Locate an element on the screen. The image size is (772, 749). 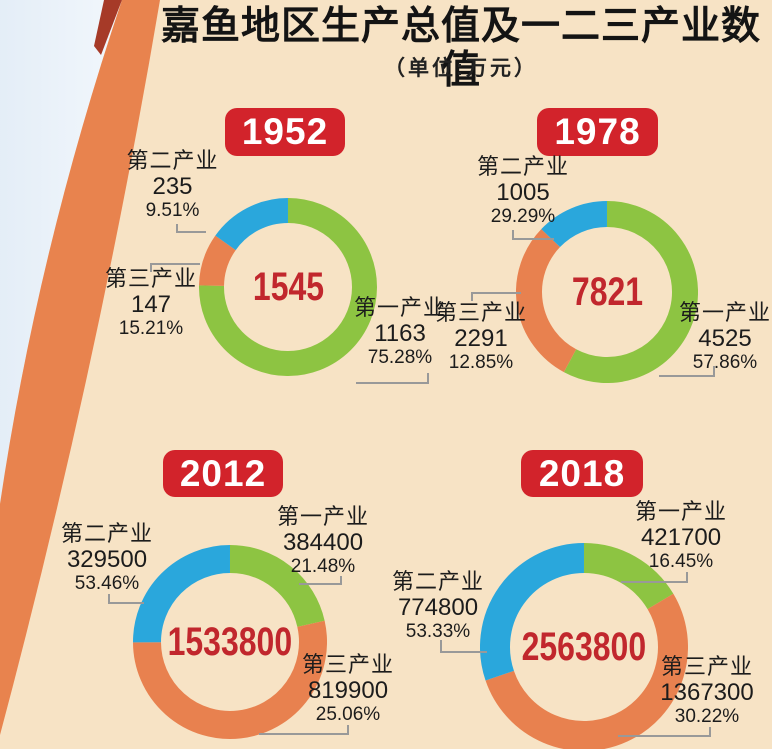
label-first-industry: 第一产业 384400 21.48% is located at coordinates (323, 540).